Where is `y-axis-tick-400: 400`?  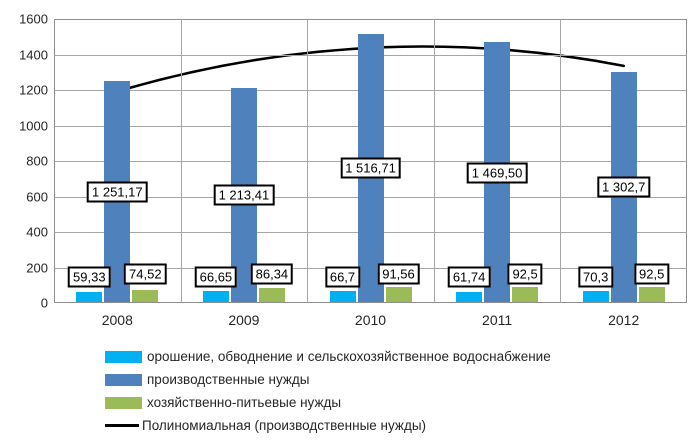 y-axis-tick-400: 400 is located at coordinates (37, 232).